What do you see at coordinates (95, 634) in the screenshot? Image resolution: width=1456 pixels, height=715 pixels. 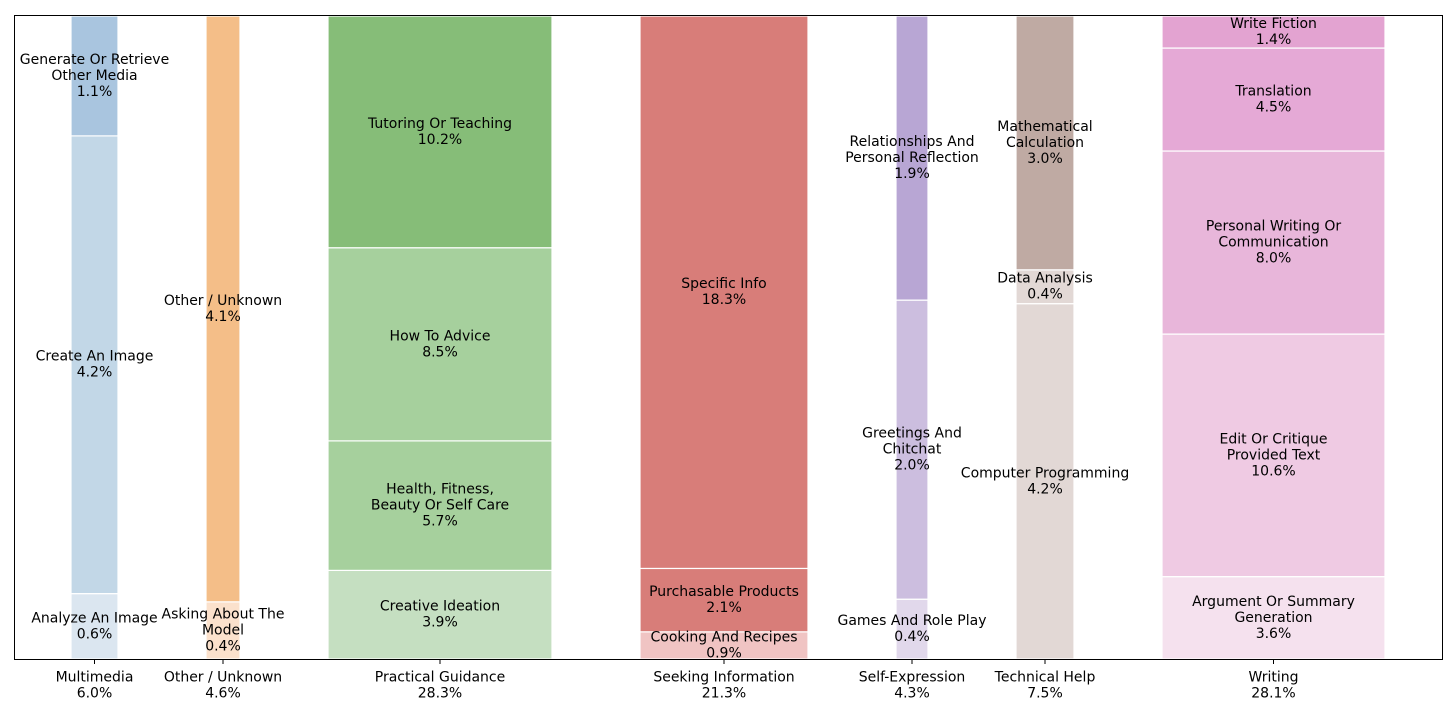 I see `segment-label-analyze-an-image-line: 0.6%` at bounding box center [95, 634].